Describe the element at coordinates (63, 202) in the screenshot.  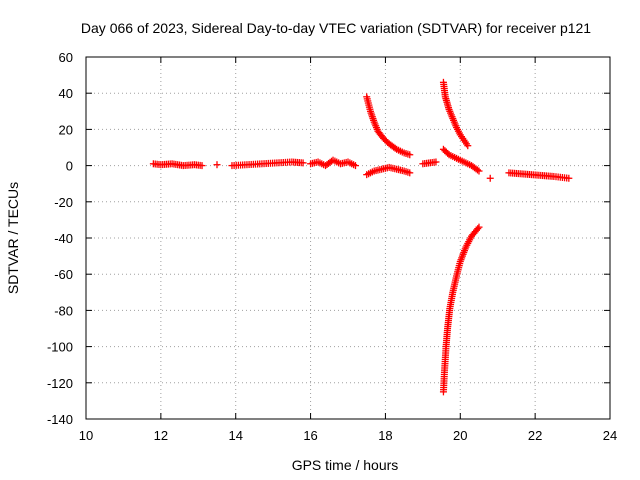
I see `y-tick-label: -20` at that location.